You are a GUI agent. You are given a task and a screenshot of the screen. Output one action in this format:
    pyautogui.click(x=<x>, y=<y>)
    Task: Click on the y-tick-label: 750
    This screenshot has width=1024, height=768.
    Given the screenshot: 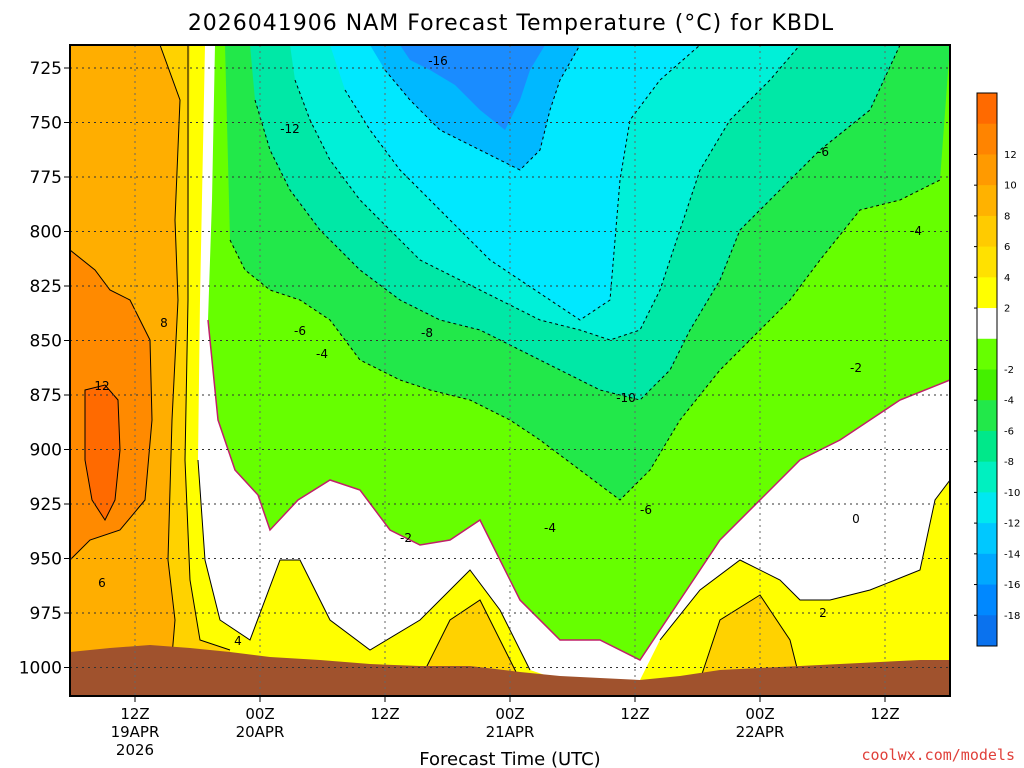 What is the action you would take?
    pyautogui.click(x=46, y=124)
    